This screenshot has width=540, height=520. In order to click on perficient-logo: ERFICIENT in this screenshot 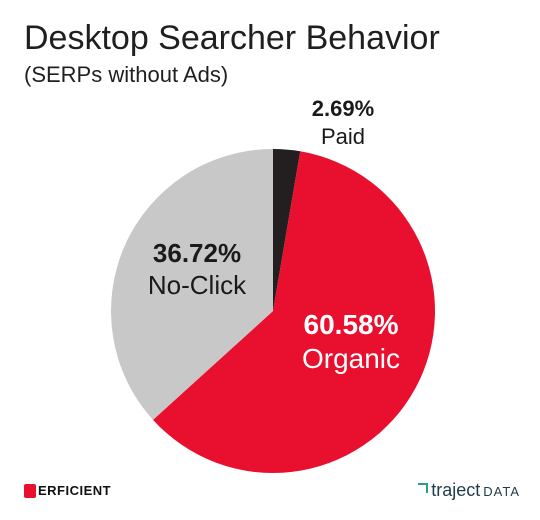, I will do `click(67, 490)`.